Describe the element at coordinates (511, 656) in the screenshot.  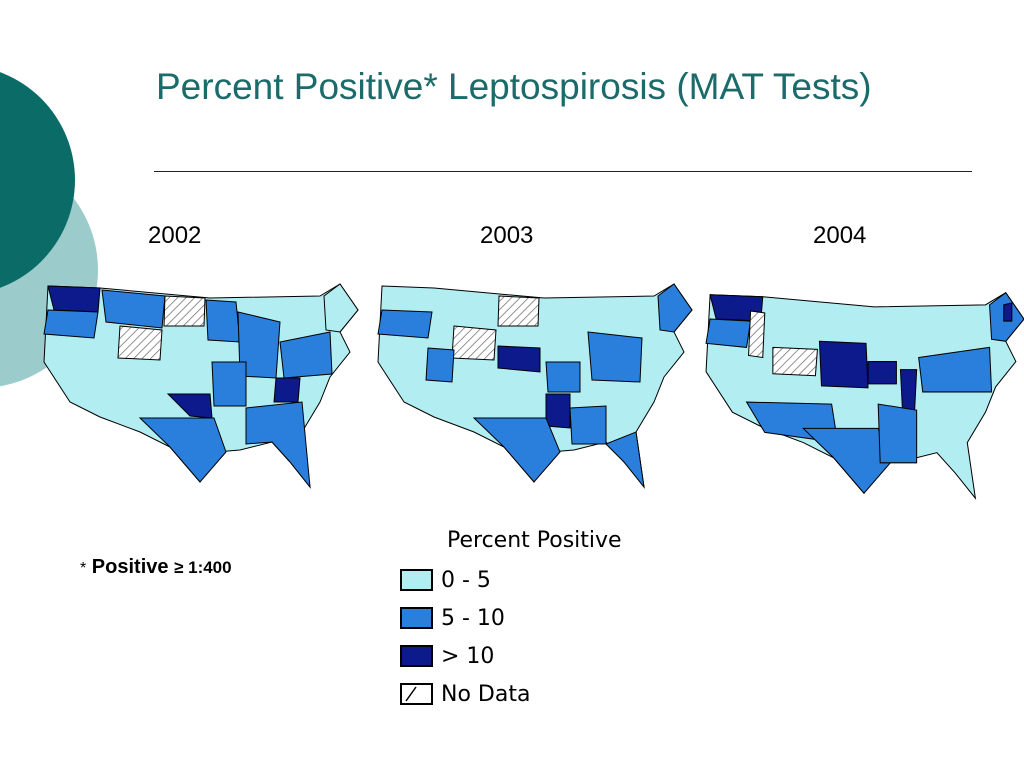
I see `legend-item: > 10` at that location.